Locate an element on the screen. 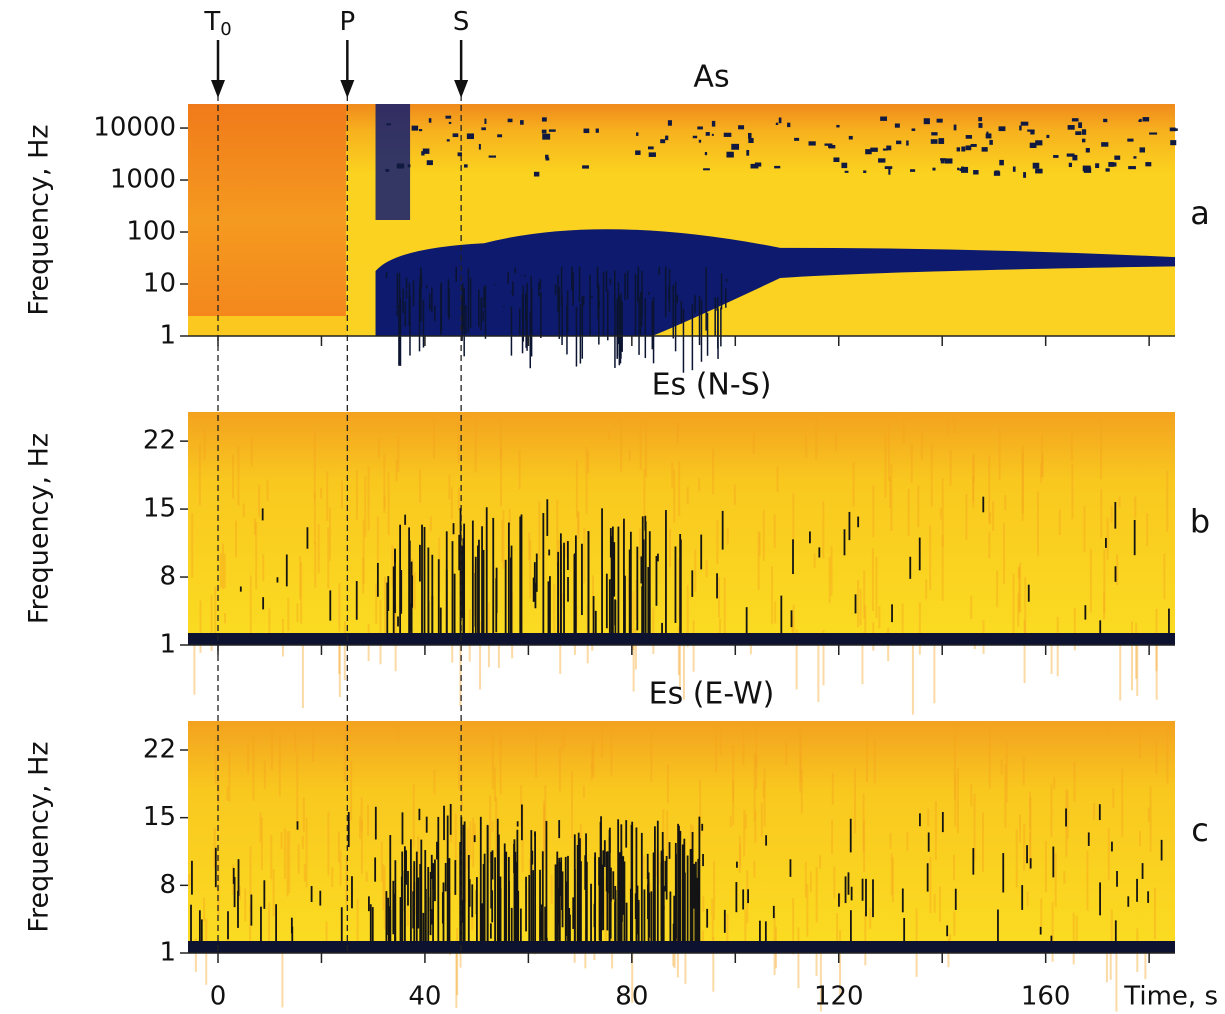  event-arrow is located at coordinates (461, 89).